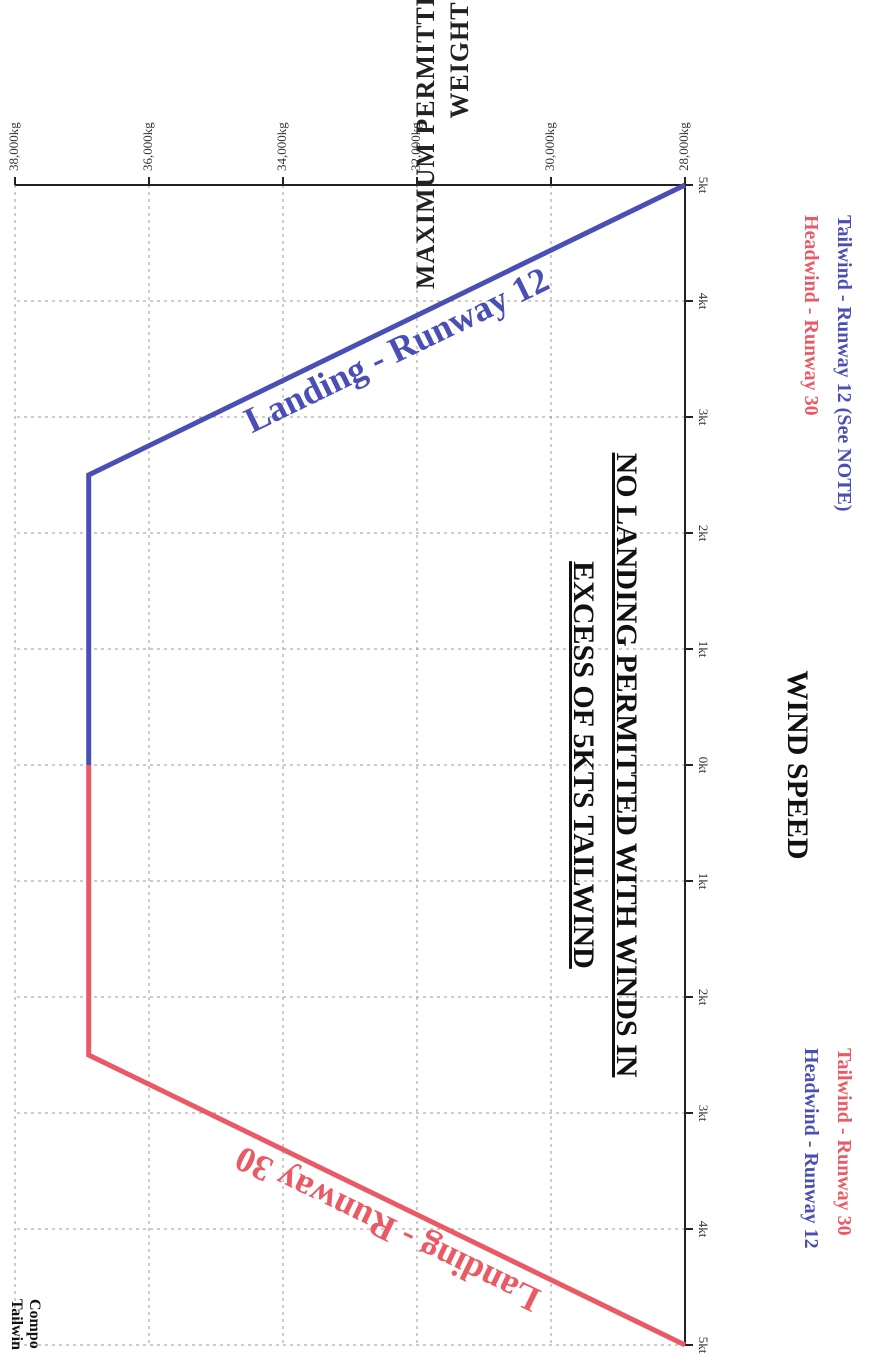 This screenshot has width=880, height=1361. What do you see at coordinates (811, 315) in the screenshot?
I see `legend-headwind-runway-30: Headwind - Runway 30` at bounding box center [811, 315].